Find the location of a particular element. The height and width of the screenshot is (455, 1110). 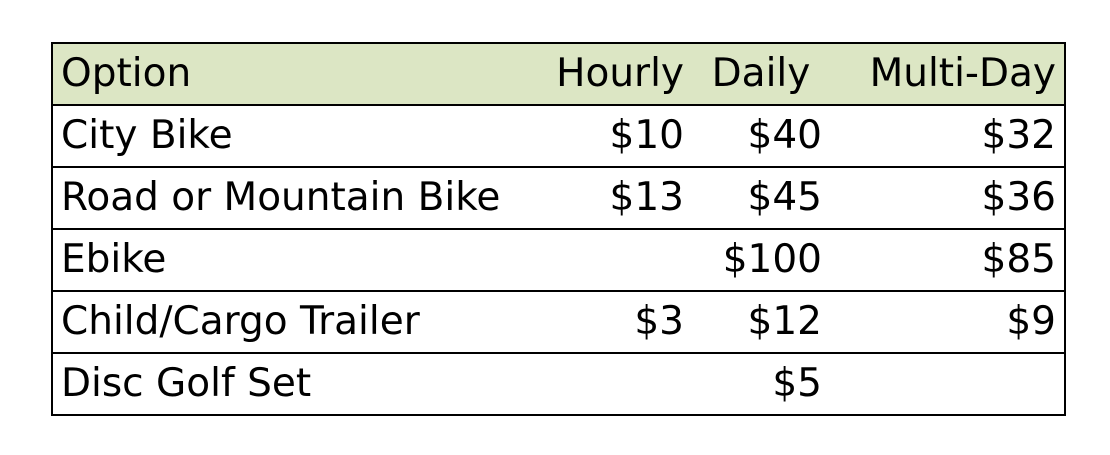

cell-multiday: $9 is located at coordinates (947, 321).